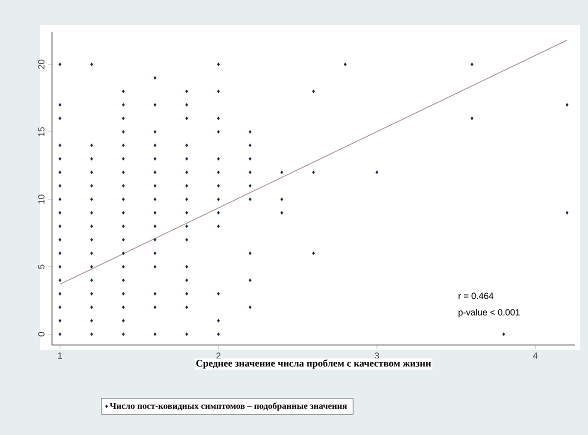  Describe the element at coordinates (489, 313) in the screenshot. I see `annotation: p-value < 0.001` at that location.